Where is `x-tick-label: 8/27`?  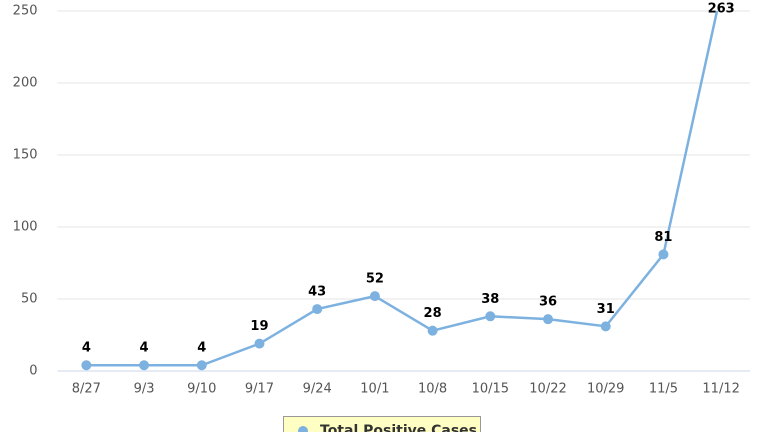
x-tick-label: 8/27 is located at coordinates (86, 389).